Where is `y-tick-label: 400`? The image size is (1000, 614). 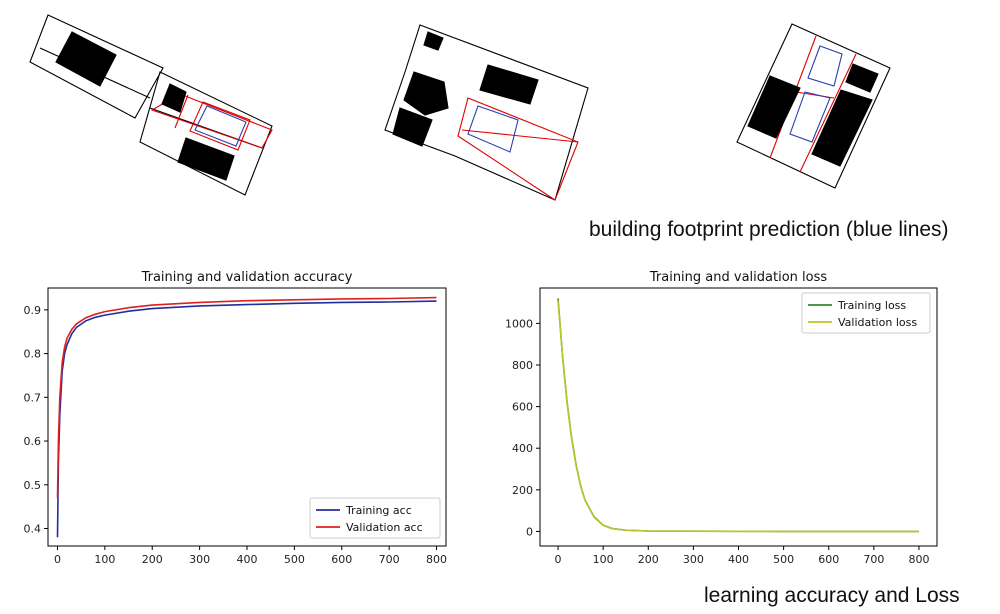
y-tick-label: 400 is located at coordinates (522, 448).